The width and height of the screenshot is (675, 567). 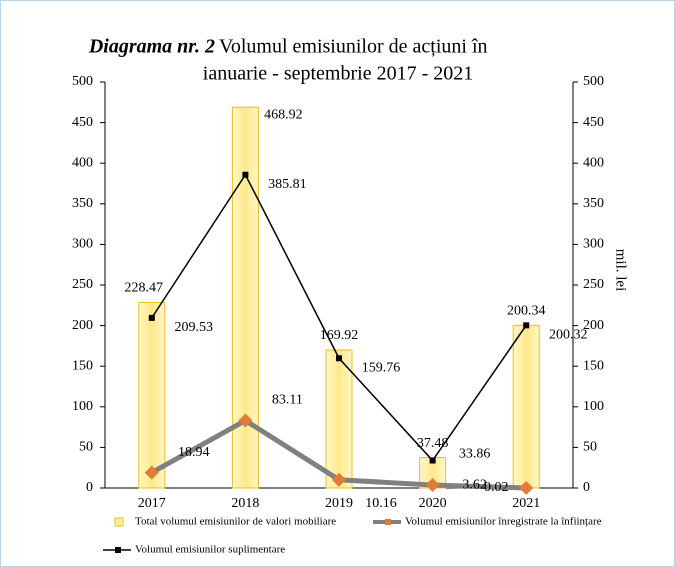 What do you see at coordinates (593, 244) in the screenshot?
I see `y2-tick-label: 300` at bounding box center [593, 244].